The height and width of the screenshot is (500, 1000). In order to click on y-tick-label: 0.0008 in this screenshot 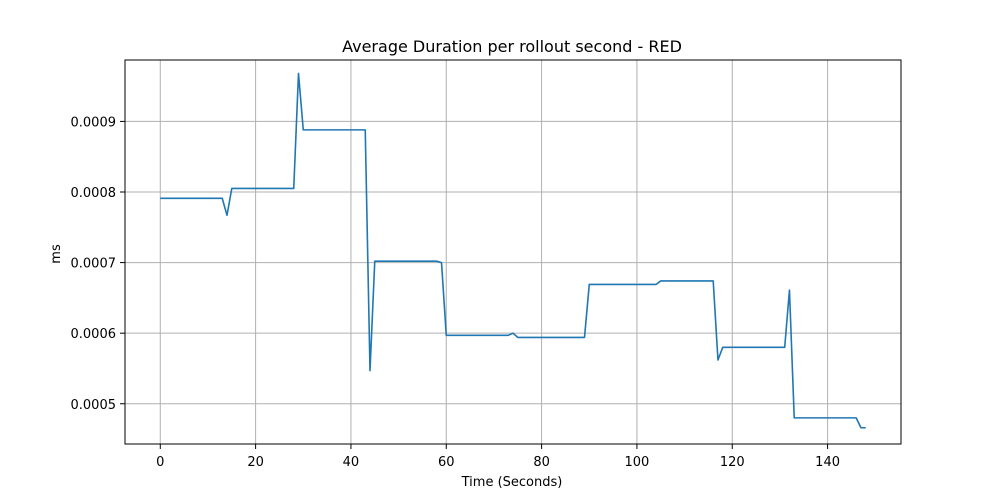, I will do `click(94, 193)`.